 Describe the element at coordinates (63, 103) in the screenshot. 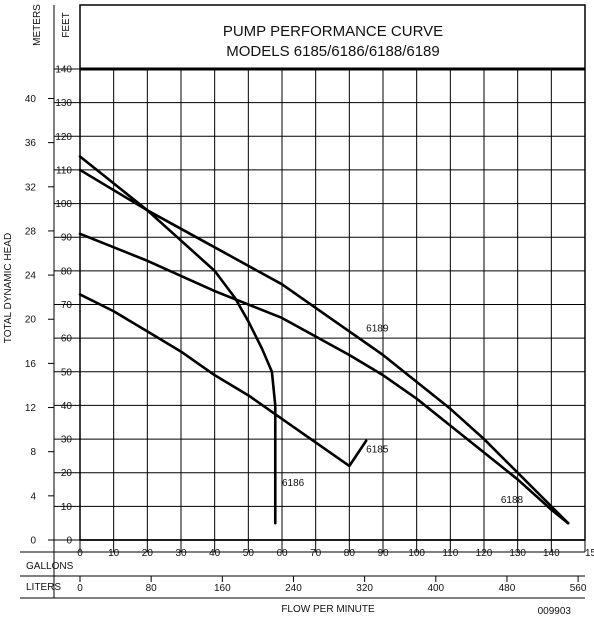

I see `y-tick-label: 130` at that location.